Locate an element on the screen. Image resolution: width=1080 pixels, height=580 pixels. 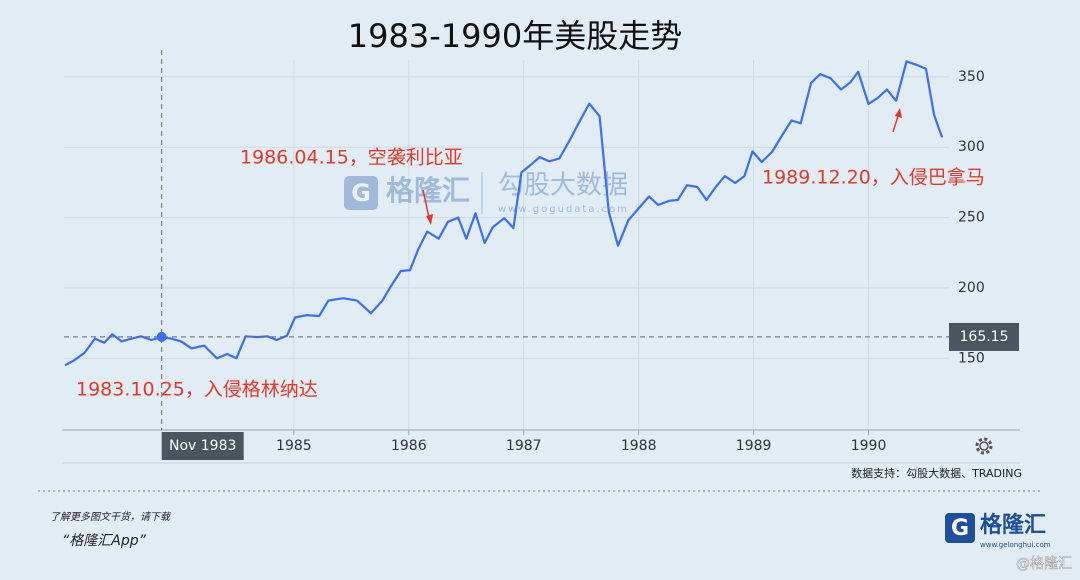
x-tick-label: 1985 is located at coordinates (294, 446).